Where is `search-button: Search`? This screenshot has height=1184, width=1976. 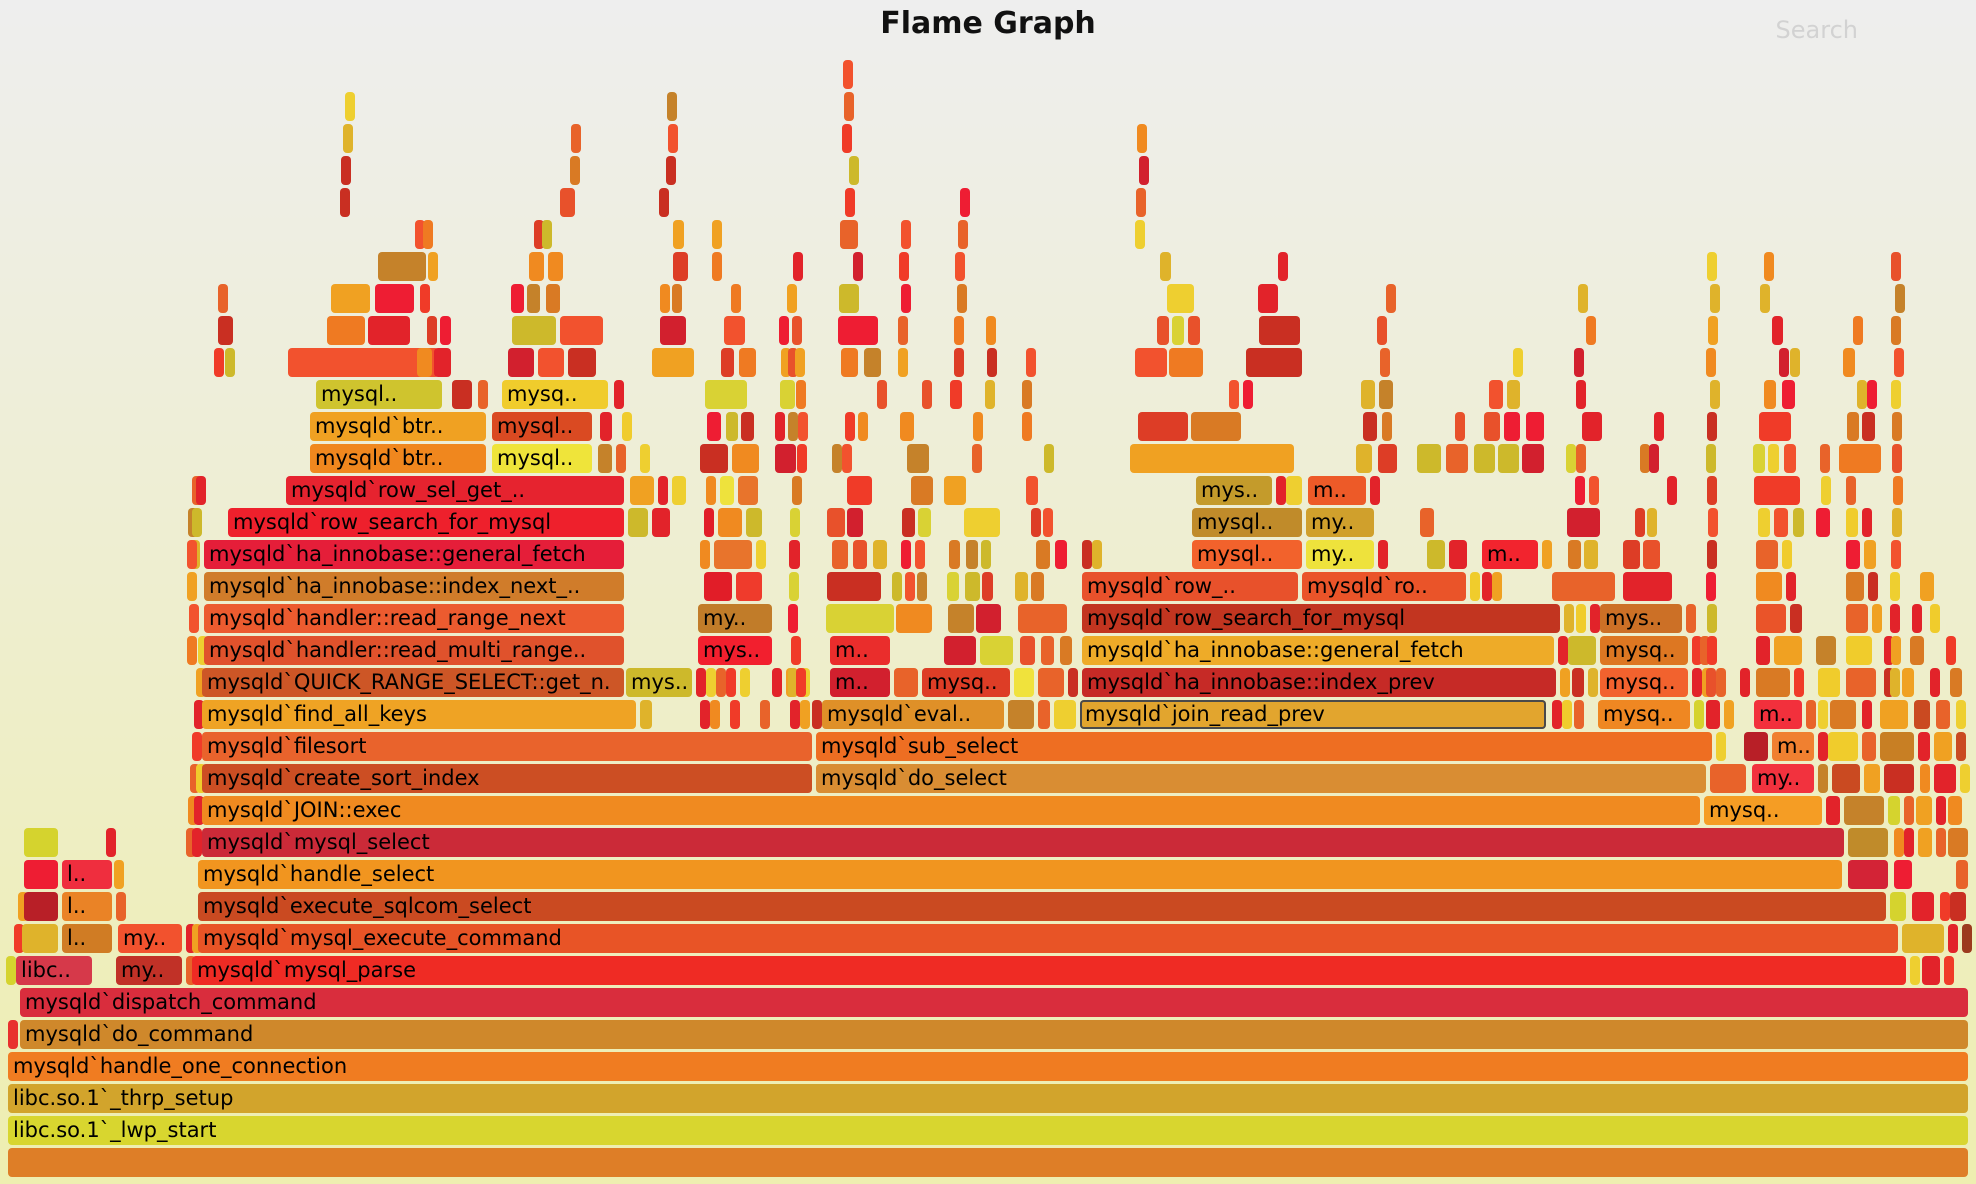
search-button: Search is located at coordinates (1816, 30).